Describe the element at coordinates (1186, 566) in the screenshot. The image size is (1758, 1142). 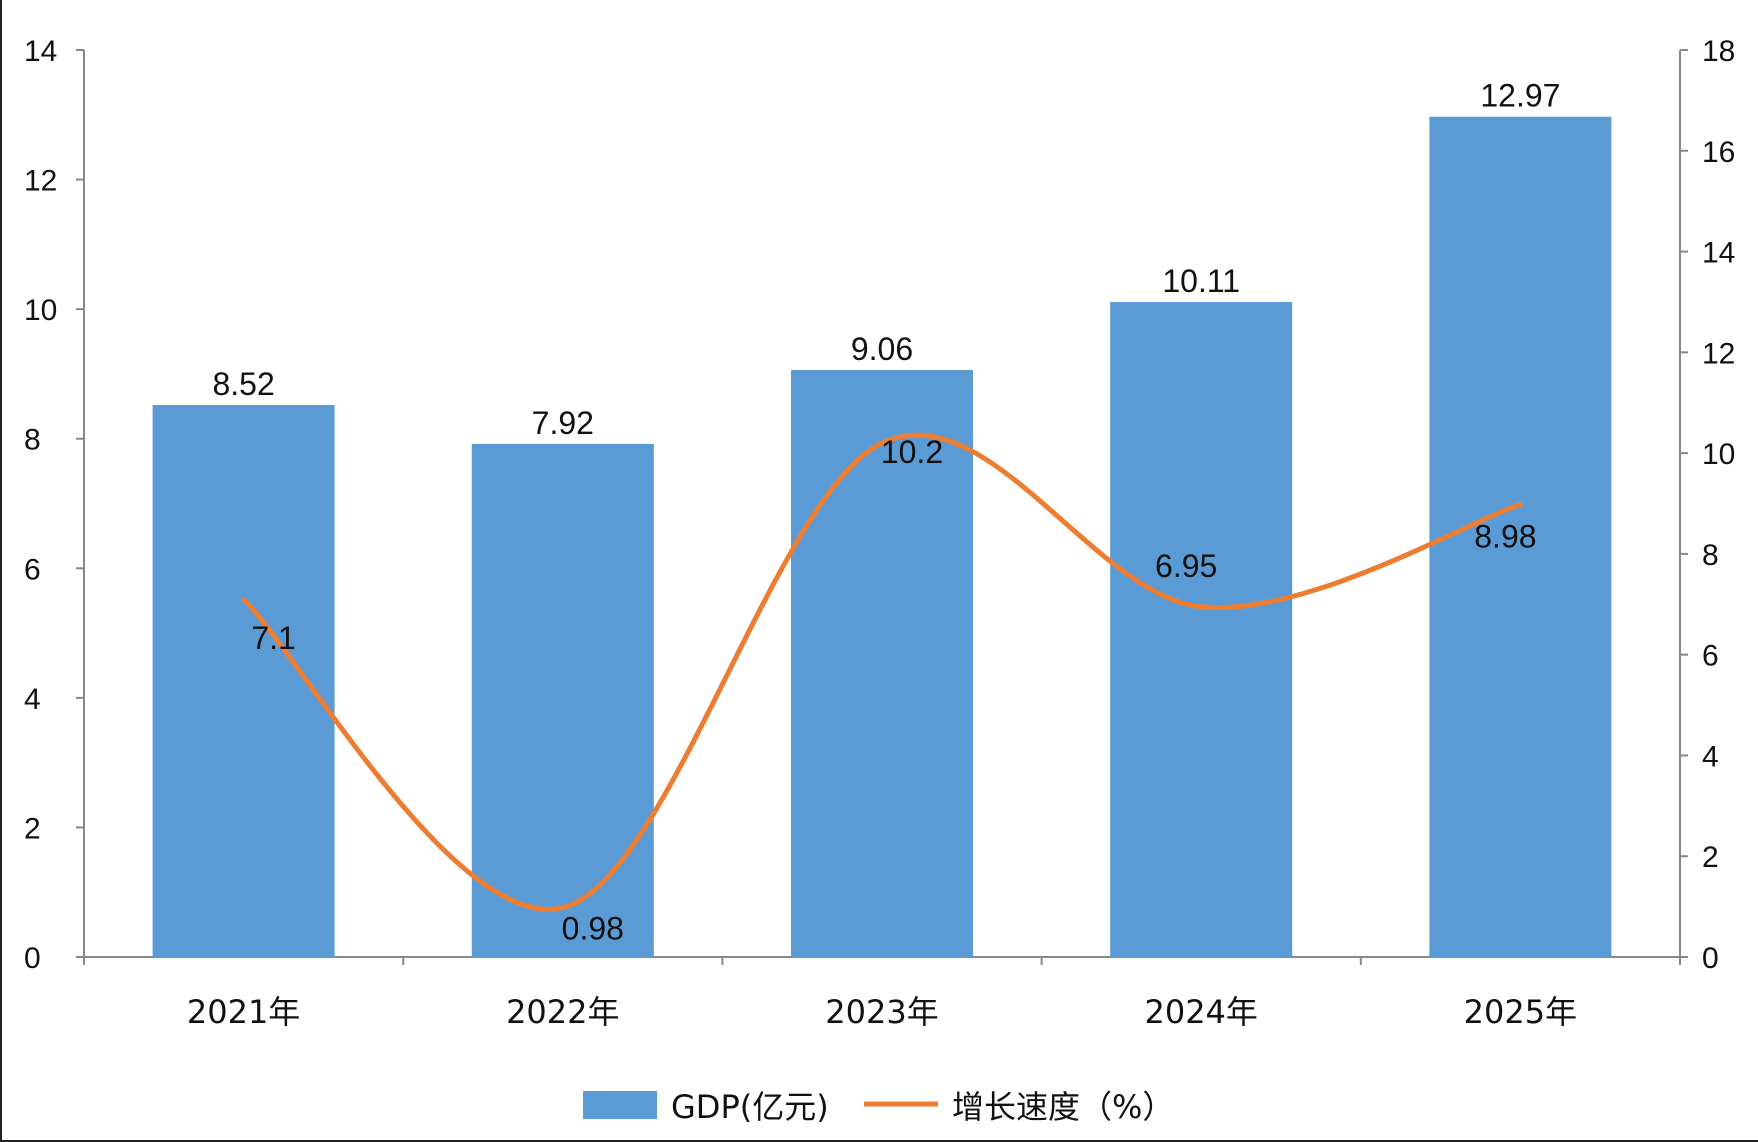
I see `line-data-label: 6.95` at that location.